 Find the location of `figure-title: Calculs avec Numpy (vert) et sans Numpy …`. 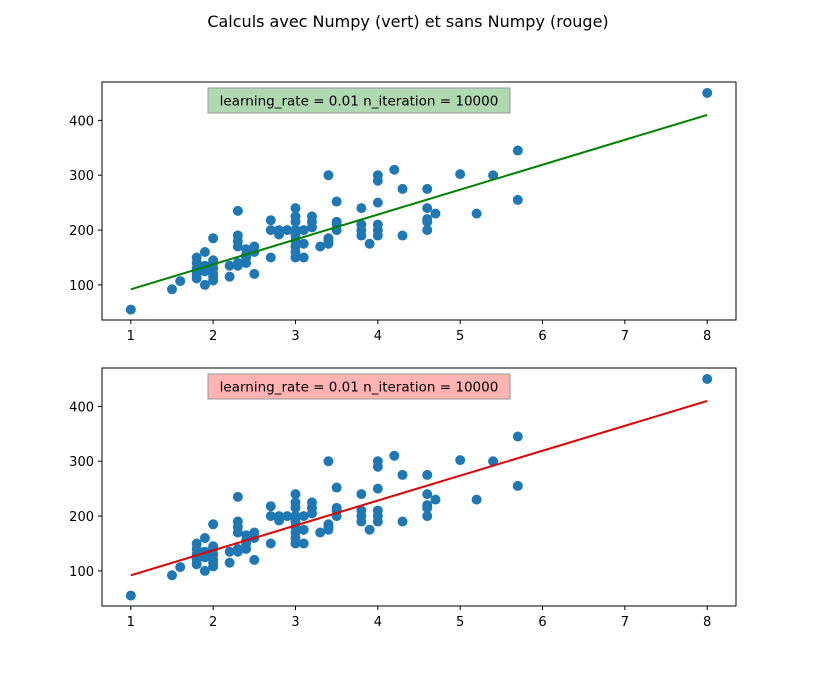

figure-title: Calculs avec Numpy (vert) et sans Numpy … is located at coordinates (407, 21).